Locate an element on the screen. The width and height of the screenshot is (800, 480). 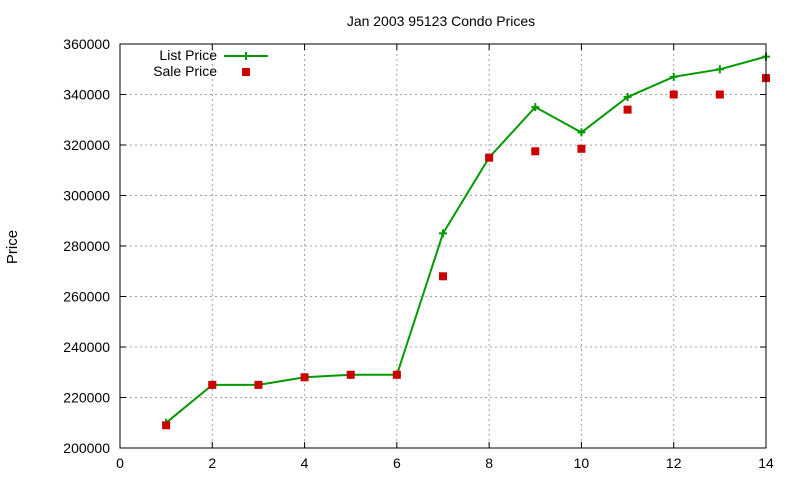
x-tick-label: 2 is located at coordinates (212, 463).